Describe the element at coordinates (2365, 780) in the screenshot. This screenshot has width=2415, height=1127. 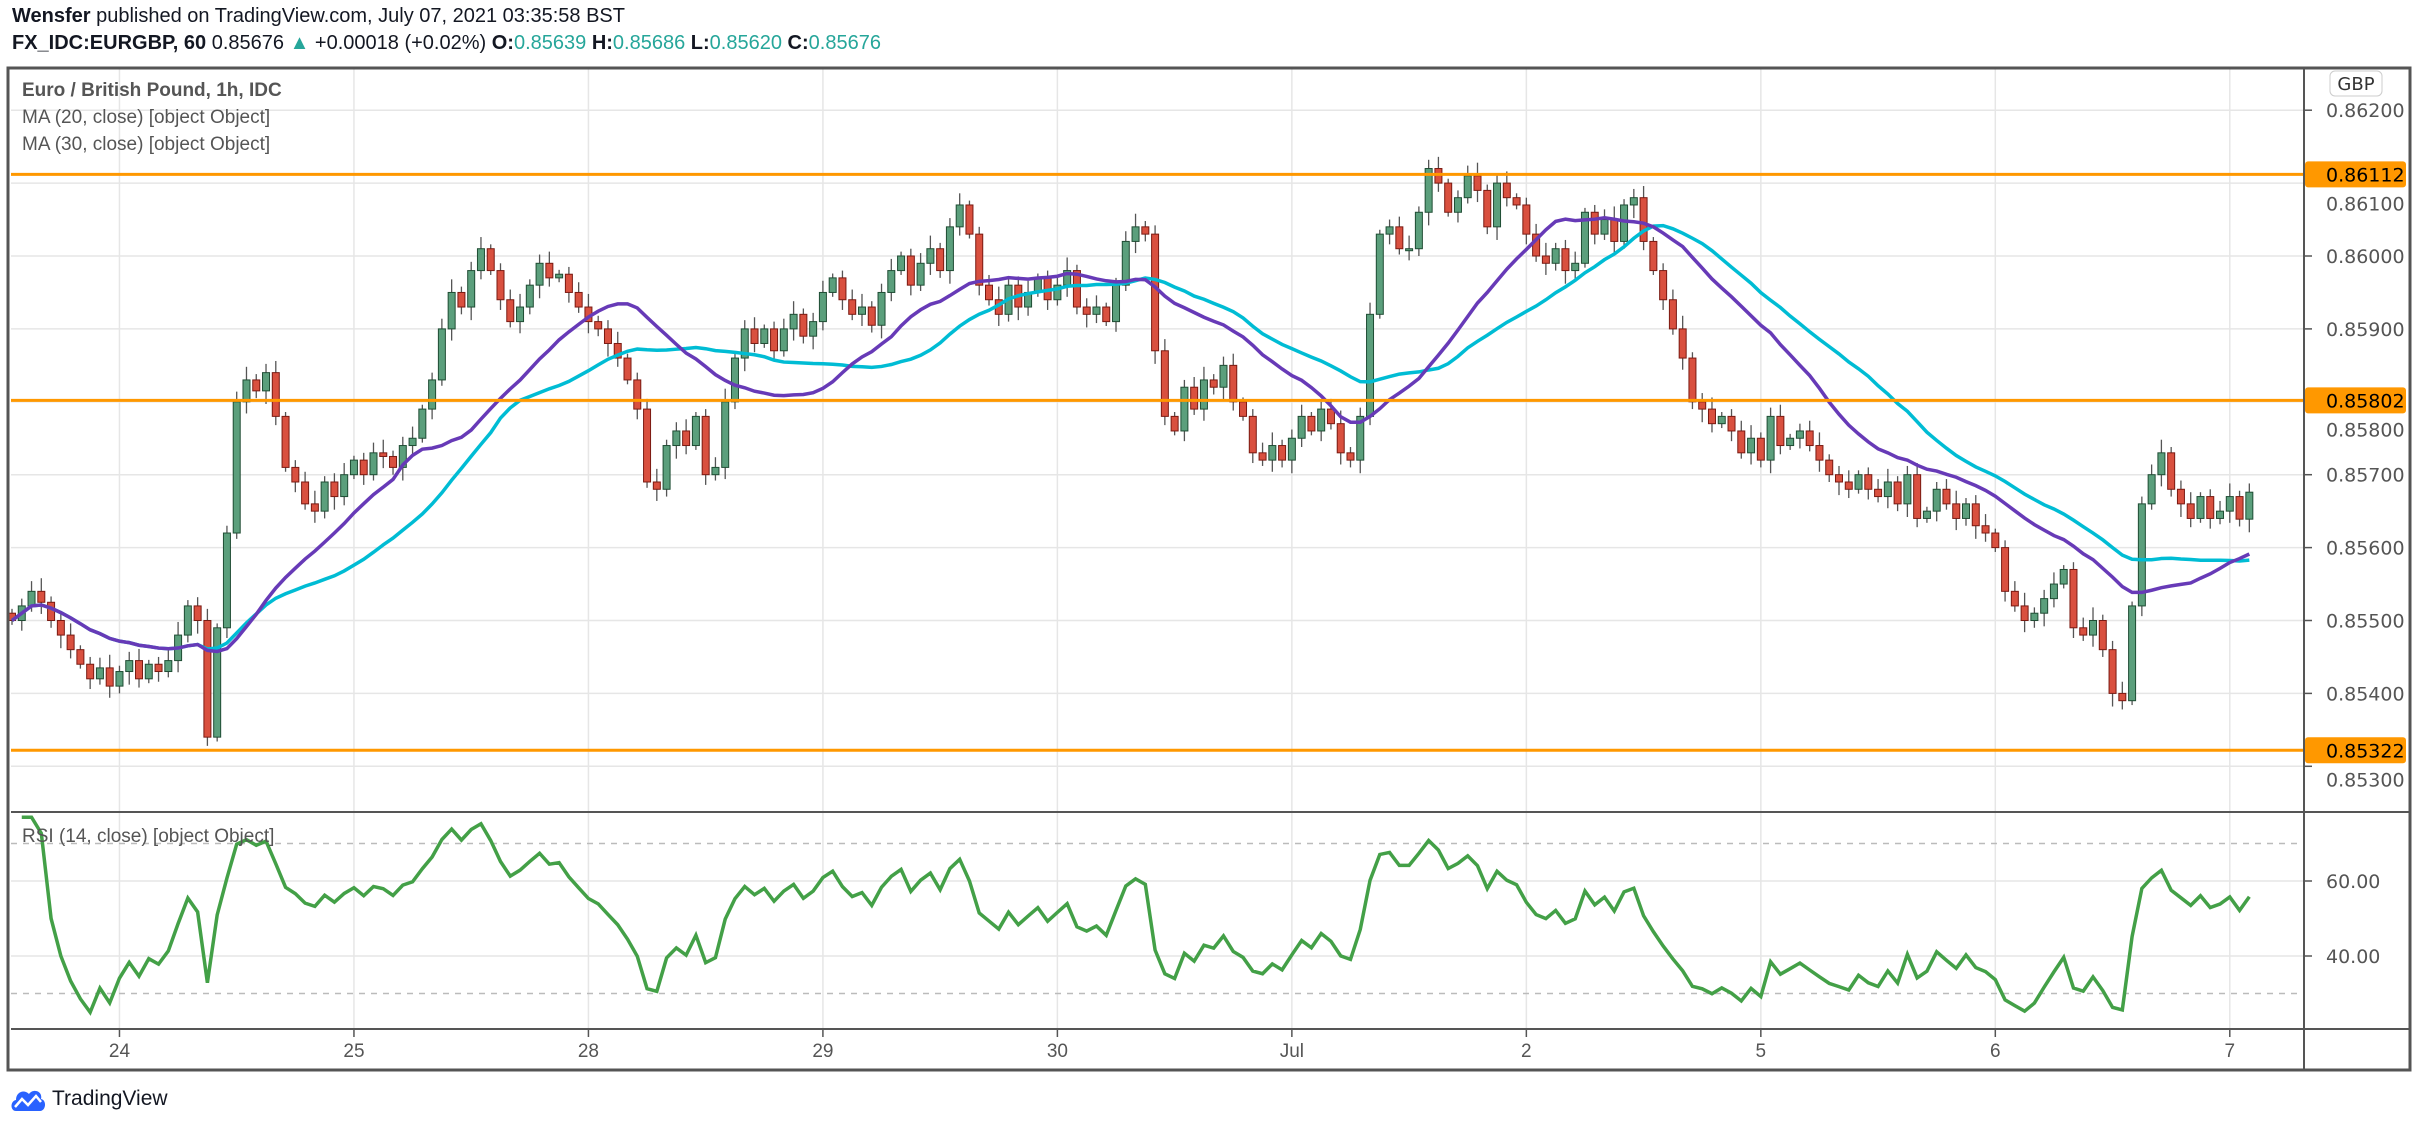
I see `price-label: 0.85300` at that location.